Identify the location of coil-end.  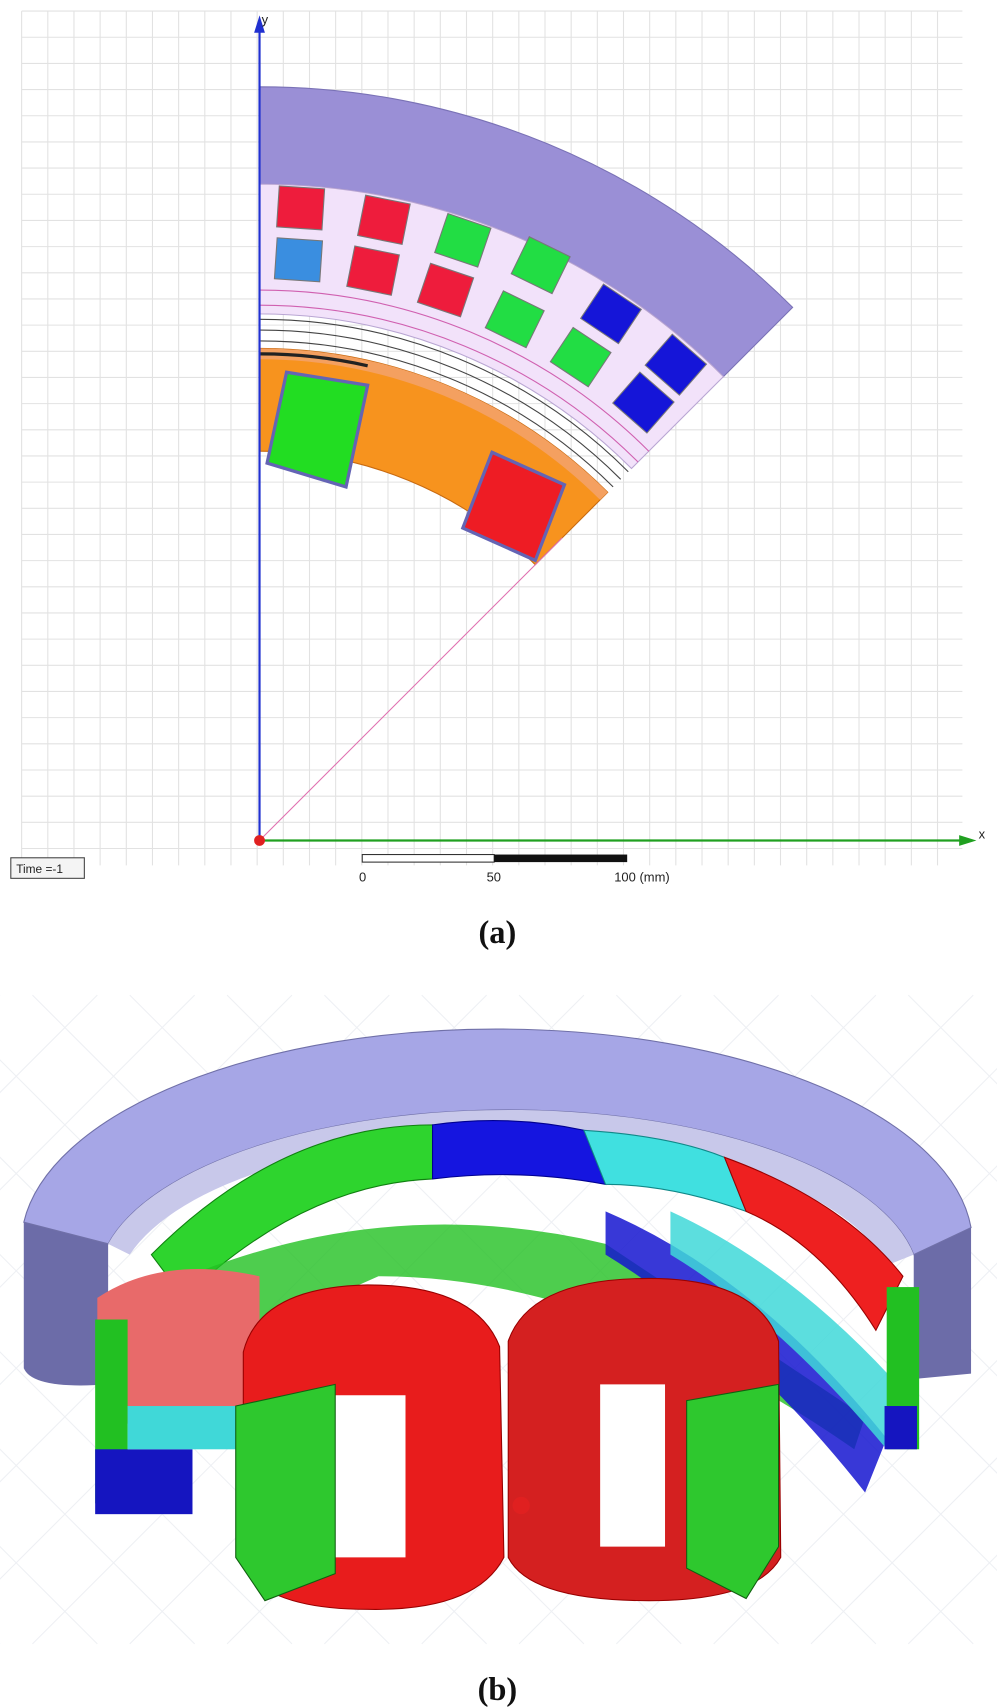
(178, 1348).